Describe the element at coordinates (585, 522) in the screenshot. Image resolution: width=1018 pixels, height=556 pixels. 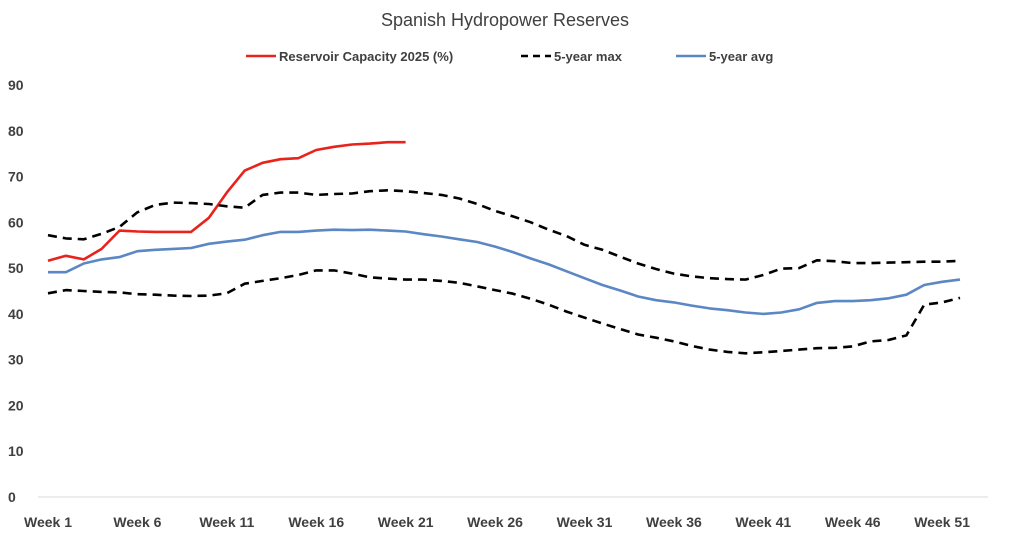
I see `x-tick-label: Week 31` at that location.